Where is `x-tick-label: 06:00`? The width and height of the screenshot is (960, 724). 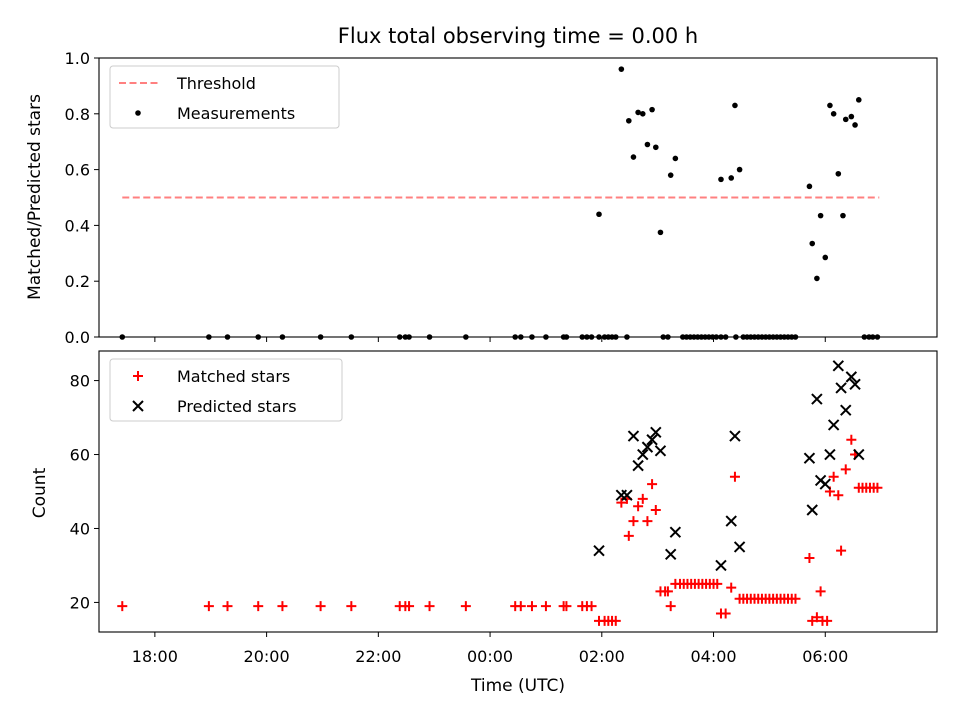 x-tick-label: 06:00 is located at coordinates (825, 656).